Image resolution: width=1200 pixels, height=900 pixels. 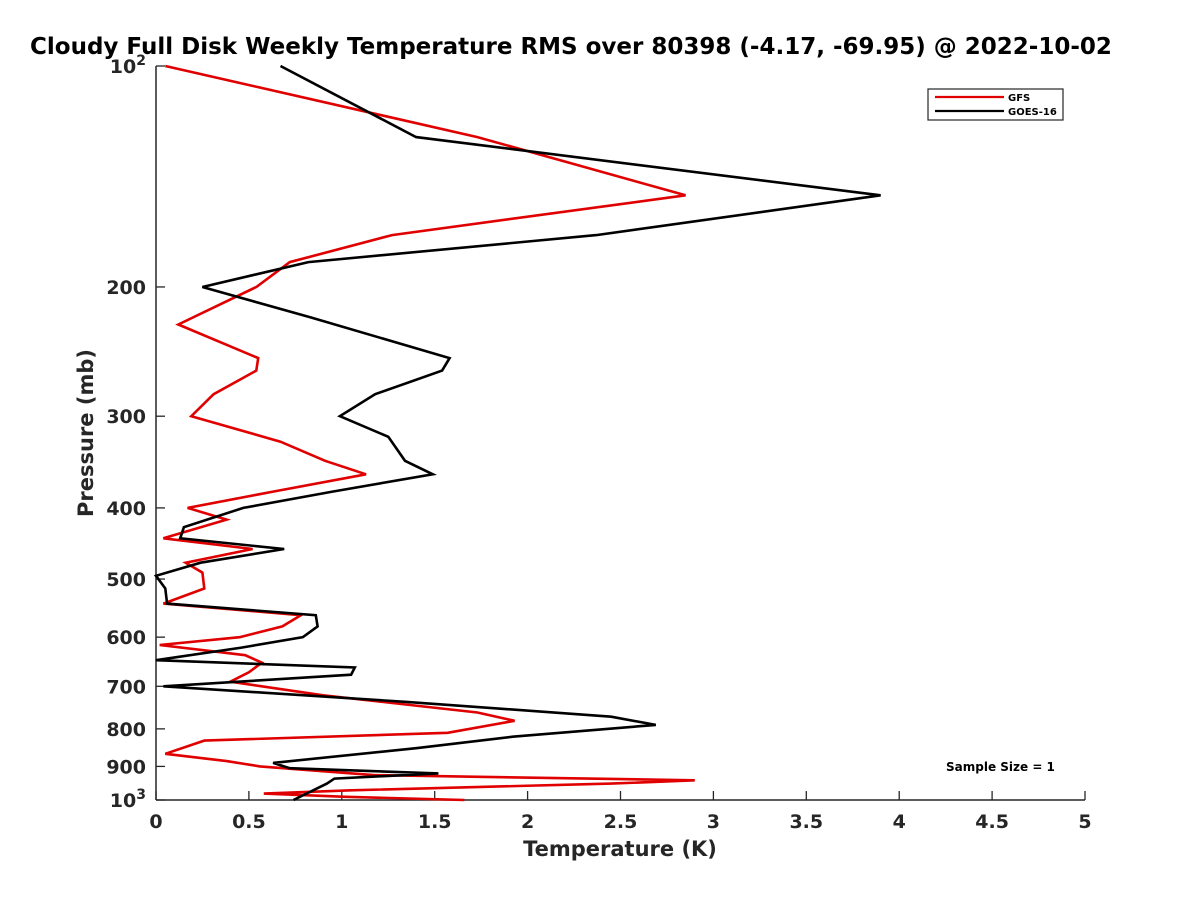 What do you see at coordinates (1032, 112) in the screenshot?
I see `legend-label-goes16: GOES-16` at bounding box center [1032, 112].